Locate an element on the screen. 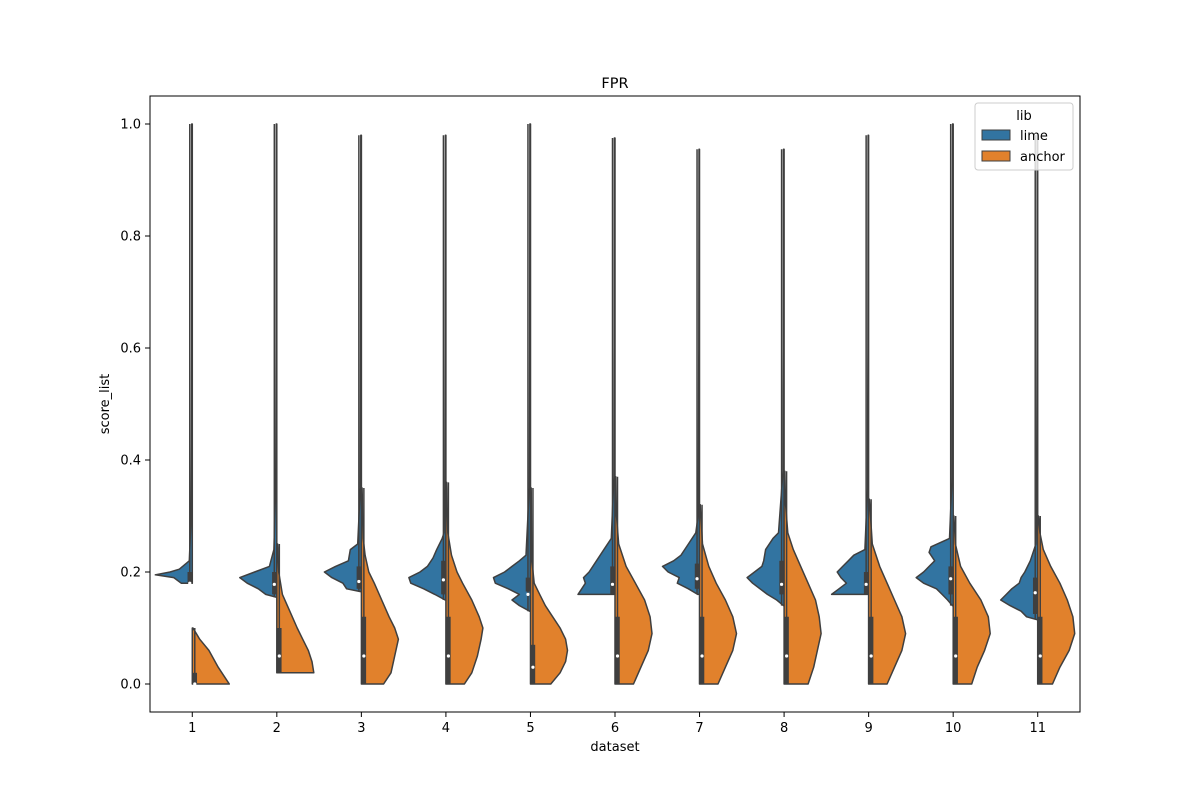 The image size is (1200, 800). x-tick-label: 5 is located at coordinates (530, 728).